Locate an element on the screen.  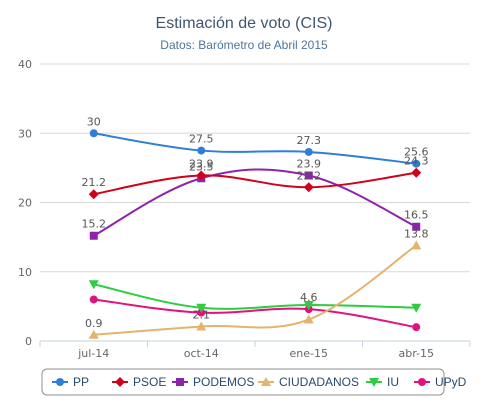
series-pp-data-label: 25.6 is located at coordinates (416, 152).